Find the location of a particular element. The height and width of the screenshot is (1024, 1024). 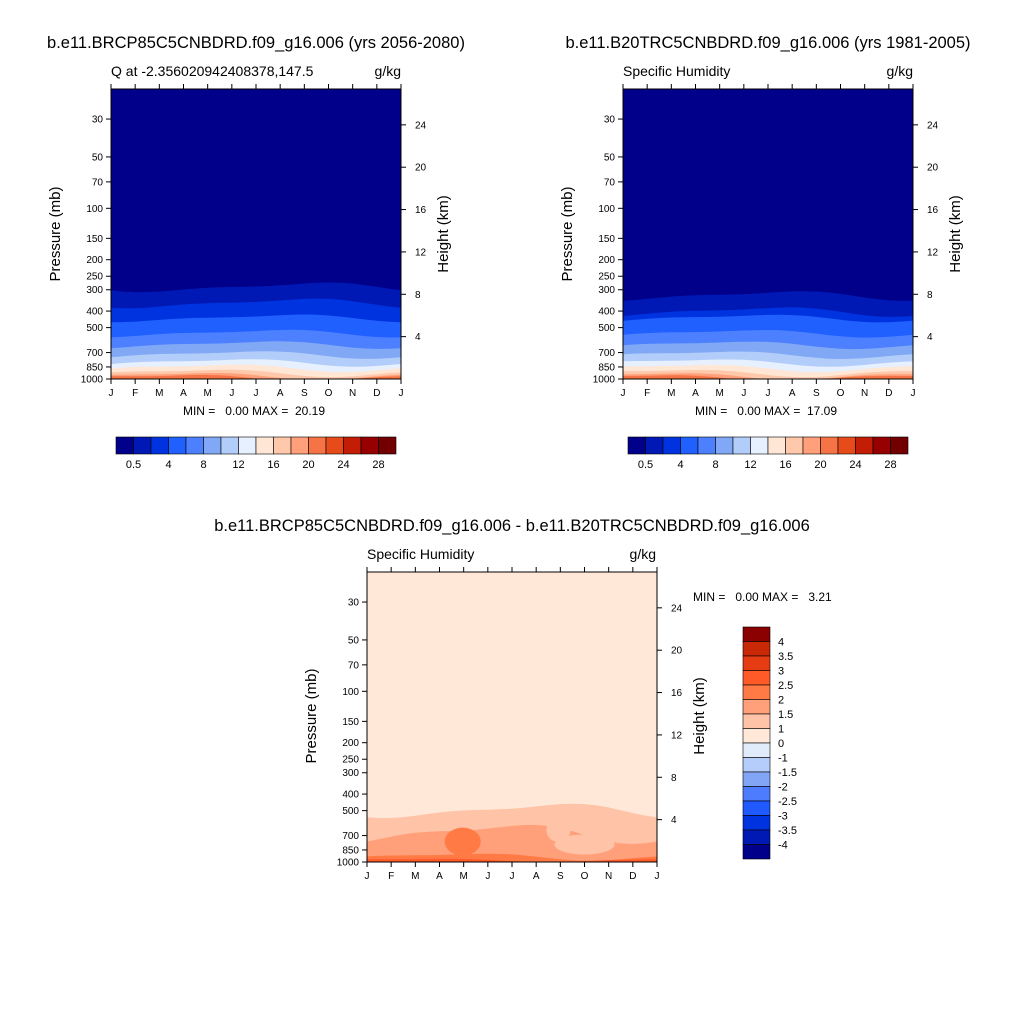

y2-tick-label: 16 is located at coordinates (933, 210).